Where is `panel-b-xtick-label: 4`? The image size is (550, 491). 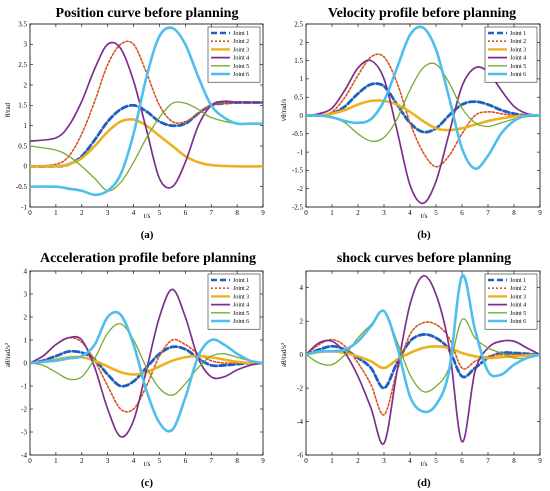
panel-b-xtick-label: 4 is located at coordinates (410, 213).